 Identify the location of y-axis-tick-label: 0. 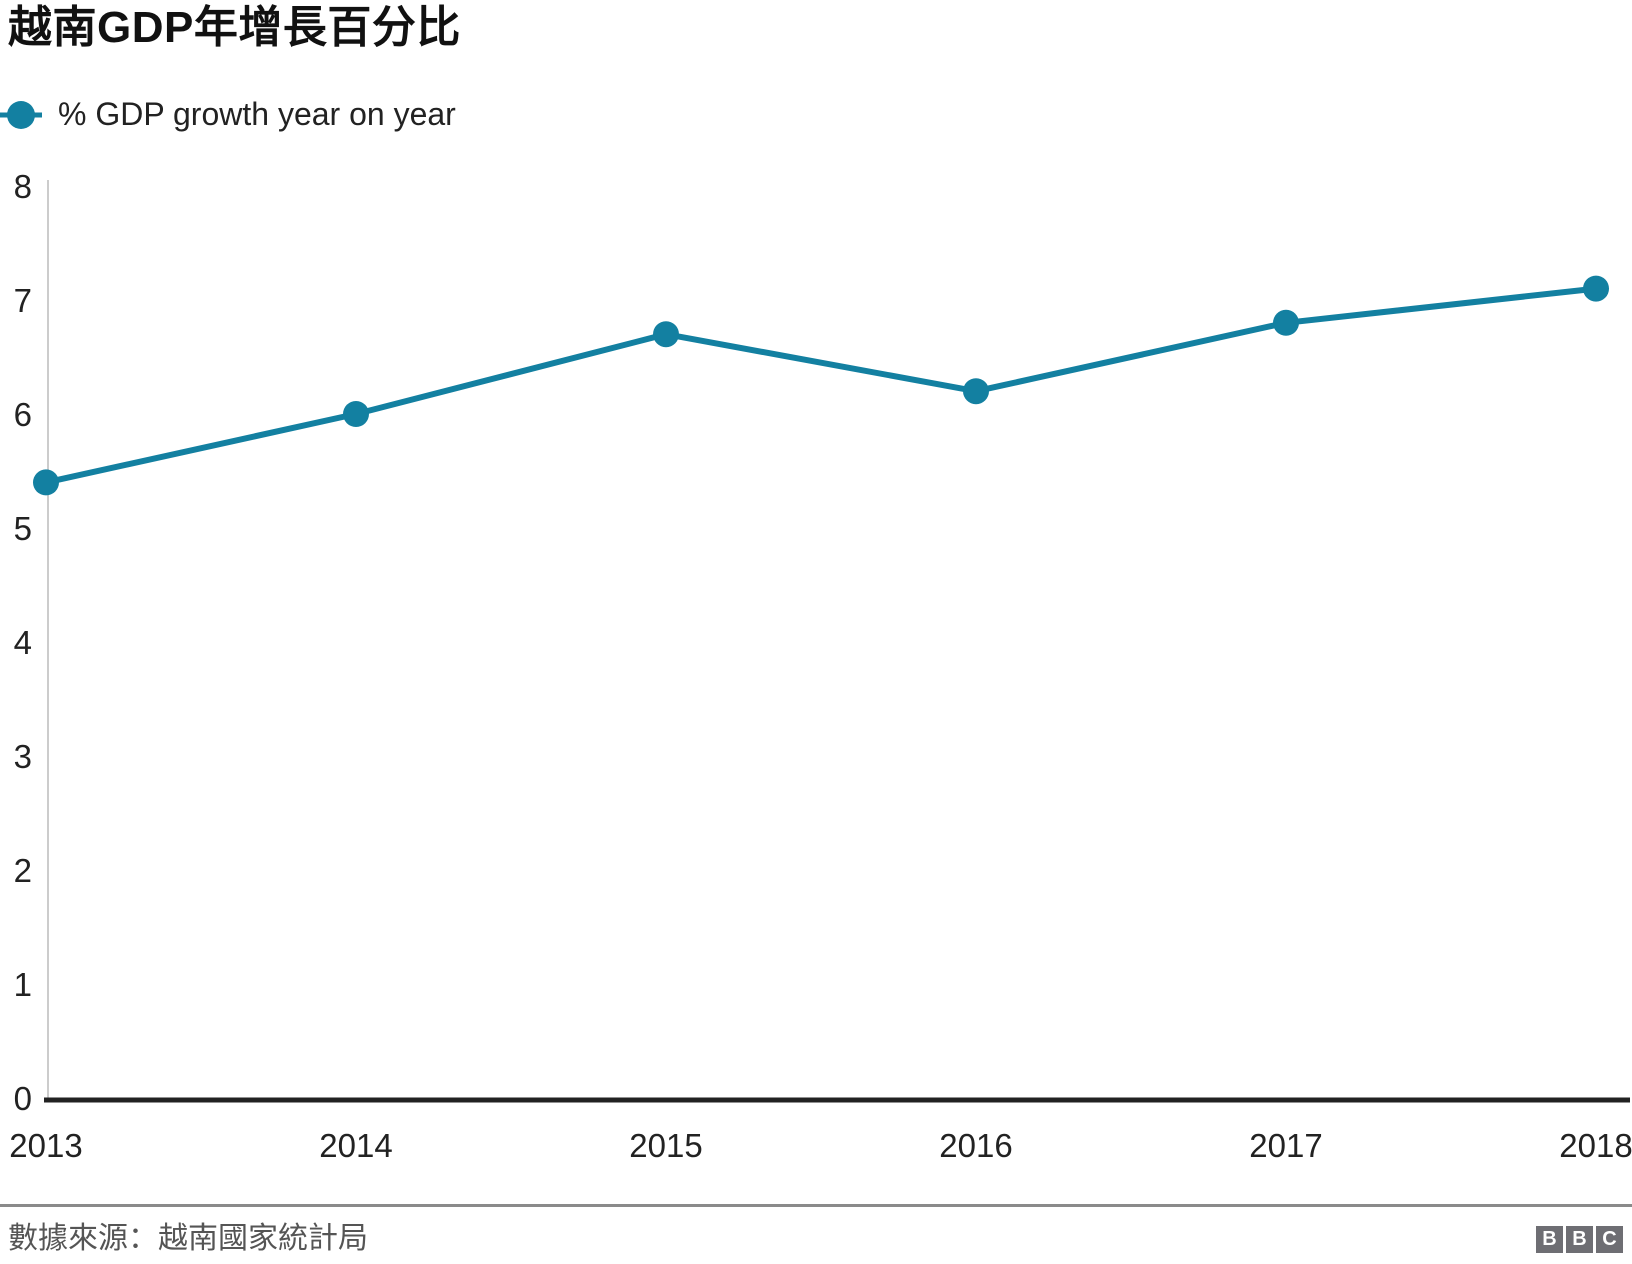
(23, 1098).